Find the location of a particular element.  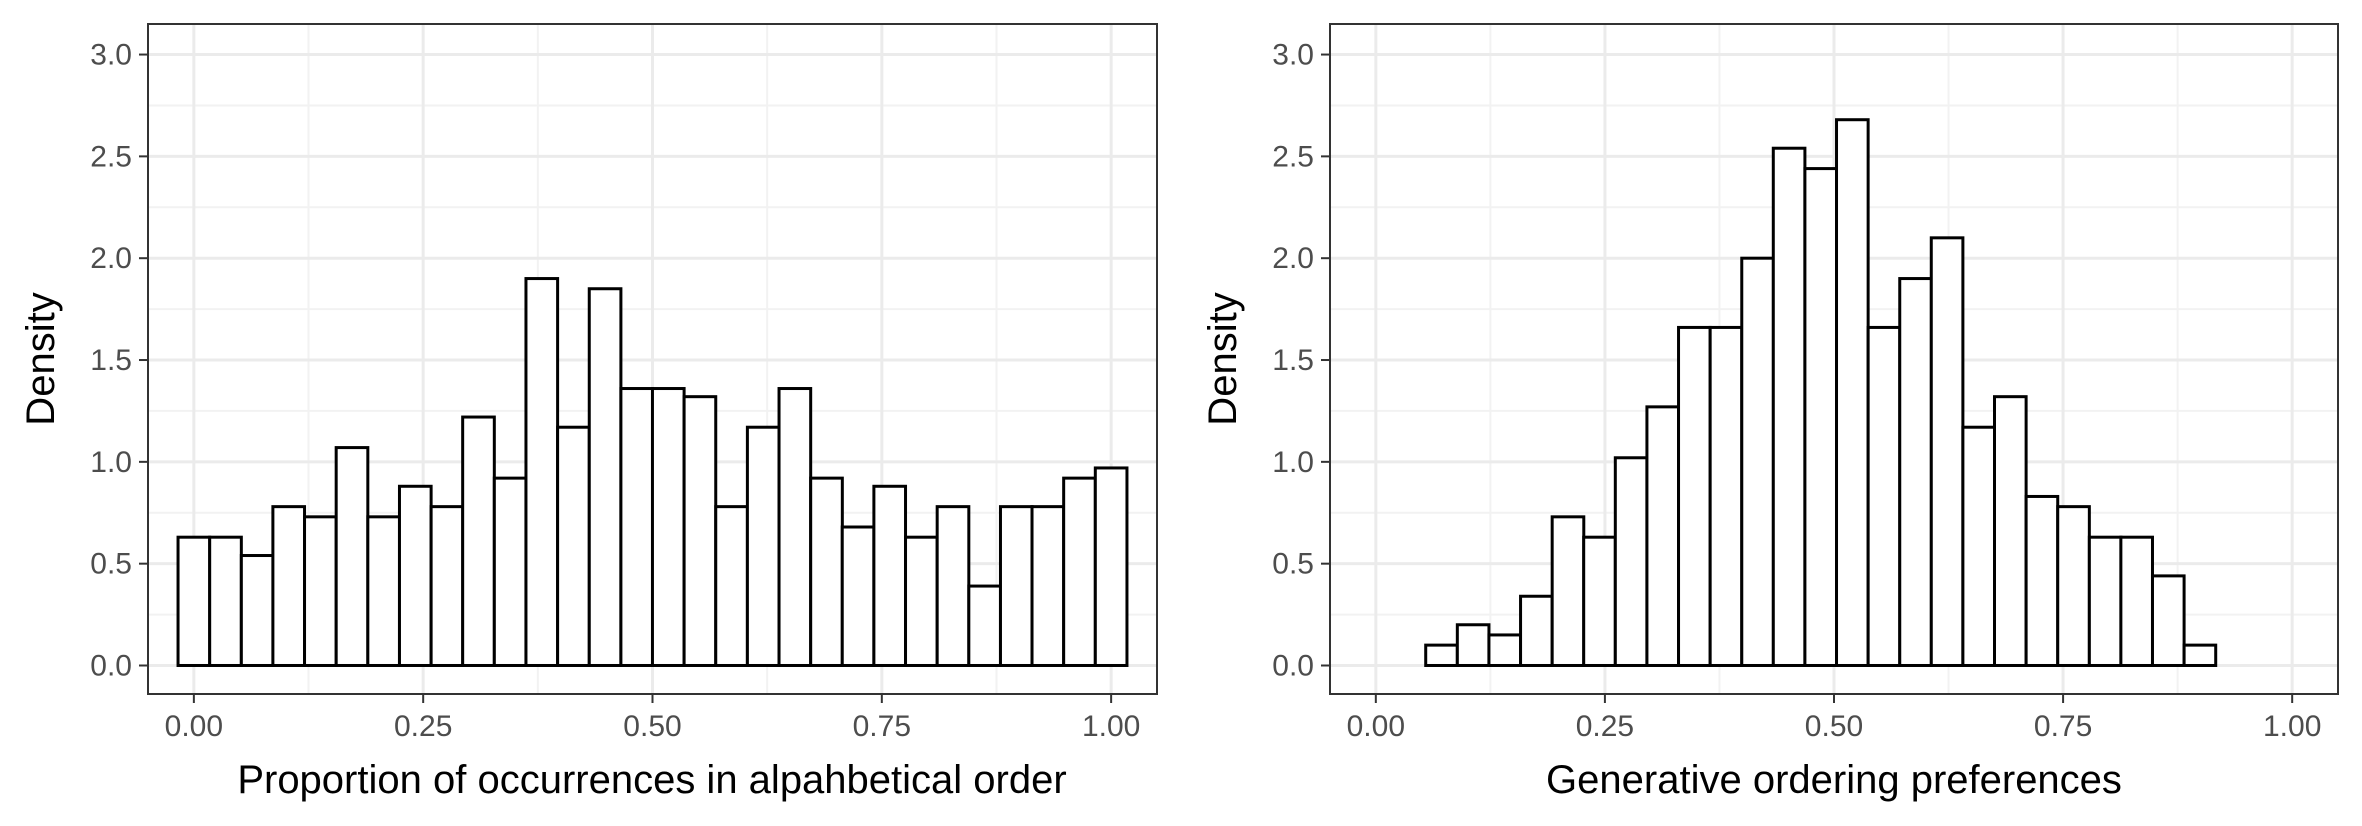

x-axis-title: Generative ordering preferences is located at coordinates (1834, 780).